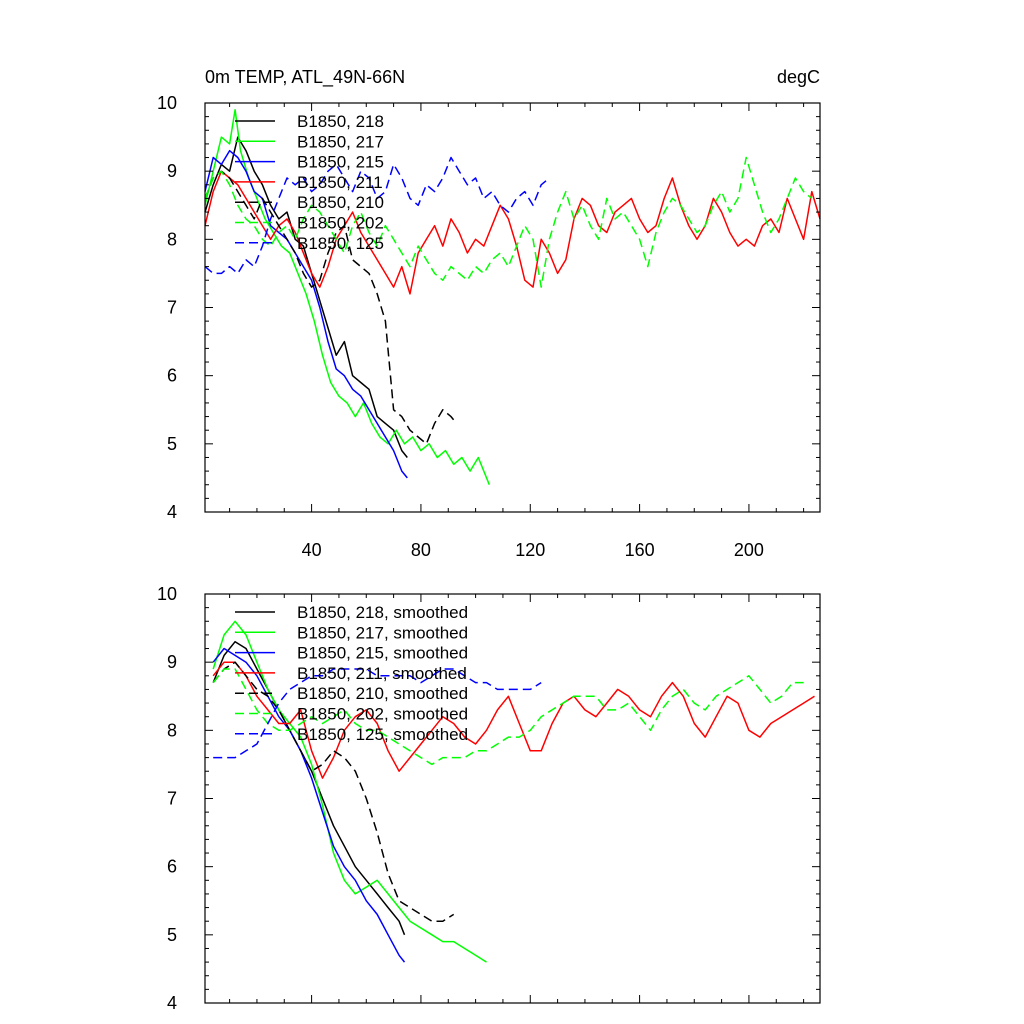  Describe the element at coordinates (382, 673) in the screenshot. I see `bottom-legend-label-3: B1850, 211, smoothed` at that location.